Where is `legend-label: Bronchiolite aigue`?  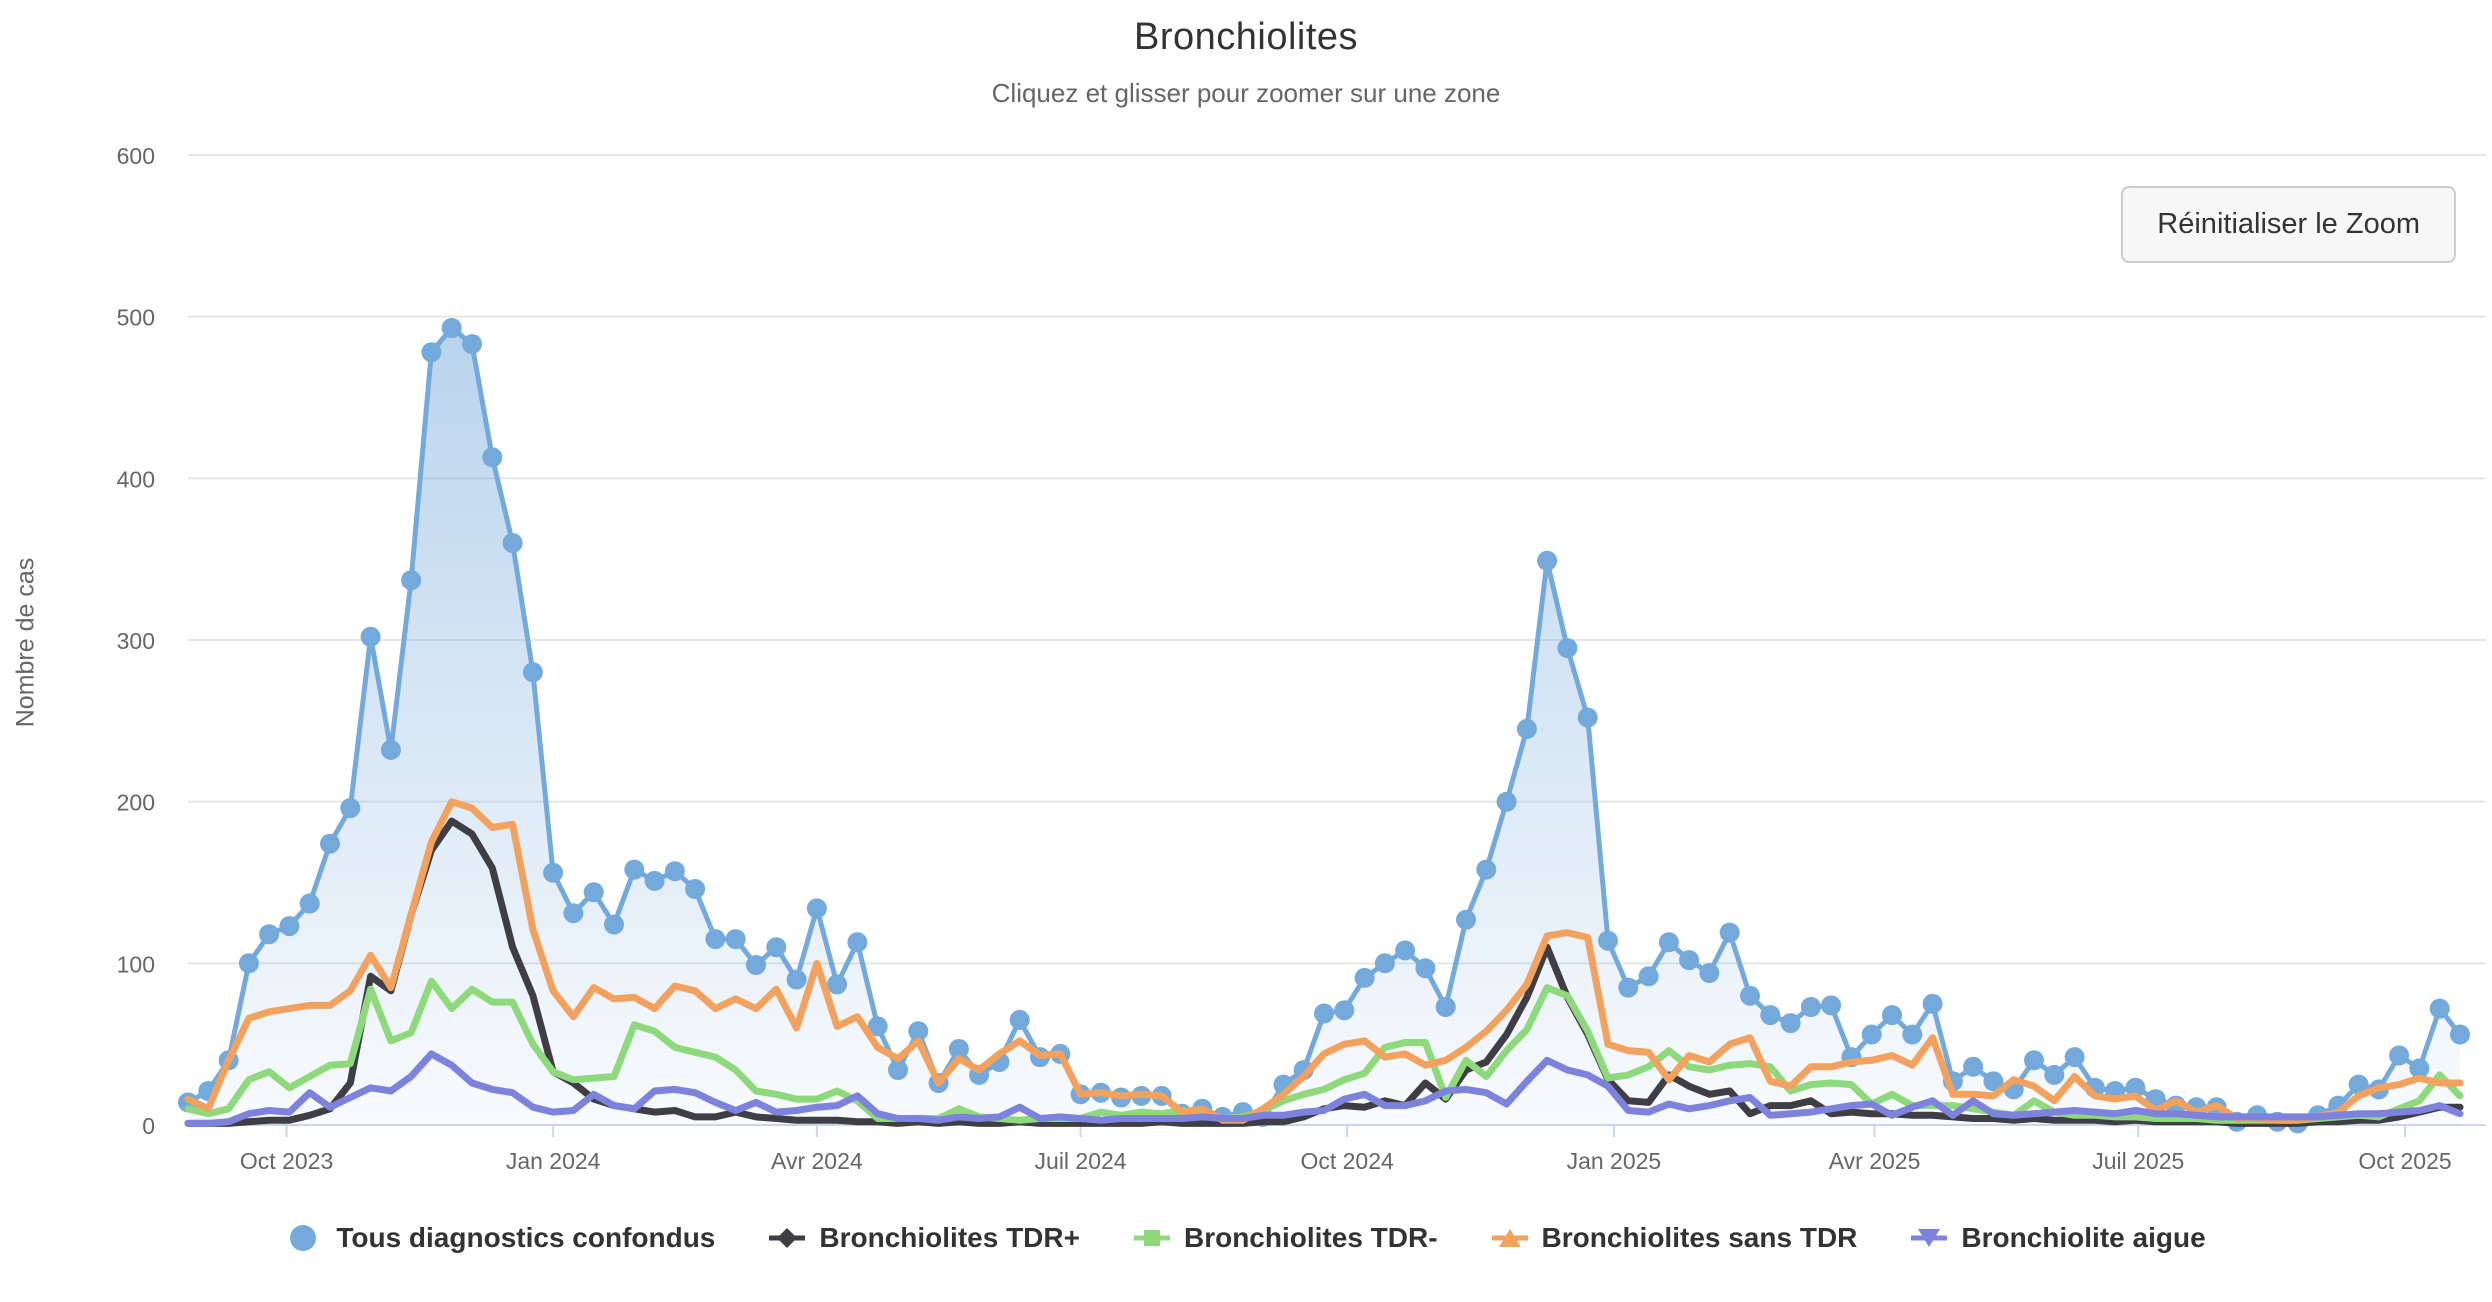 legend-label: Bronchiolite aigue is located at coordinates (2083, 1237).